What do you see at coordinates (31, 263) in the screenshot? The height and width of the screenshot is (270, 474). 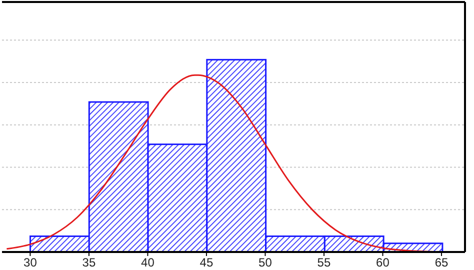 I see `x-tick-label: 30` at bounding box center [31, 263].